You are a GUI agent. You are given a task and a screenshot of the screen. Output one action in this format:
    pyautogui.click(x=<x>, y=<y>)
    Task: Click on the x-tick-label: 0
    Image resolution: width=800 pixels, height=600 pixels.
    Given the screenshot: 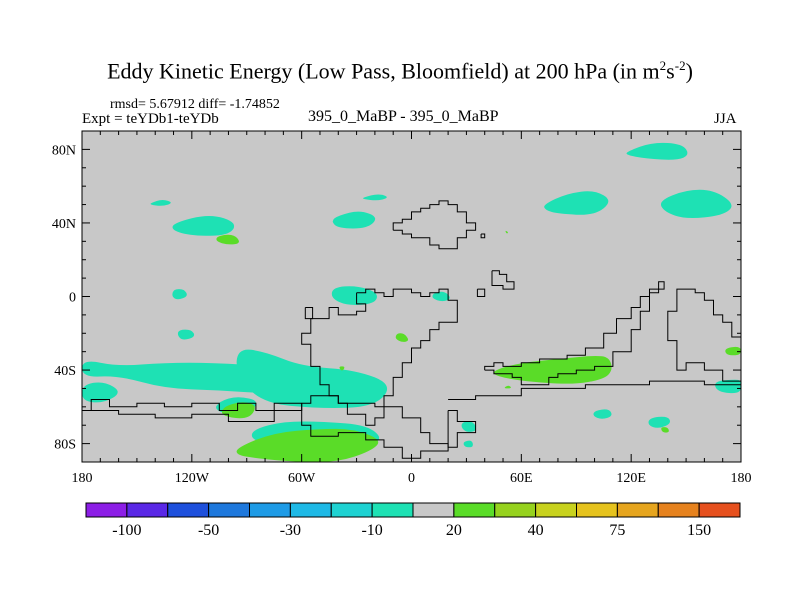 What is the action you would take?
    pyautogui.click(x=411, y=478)
    